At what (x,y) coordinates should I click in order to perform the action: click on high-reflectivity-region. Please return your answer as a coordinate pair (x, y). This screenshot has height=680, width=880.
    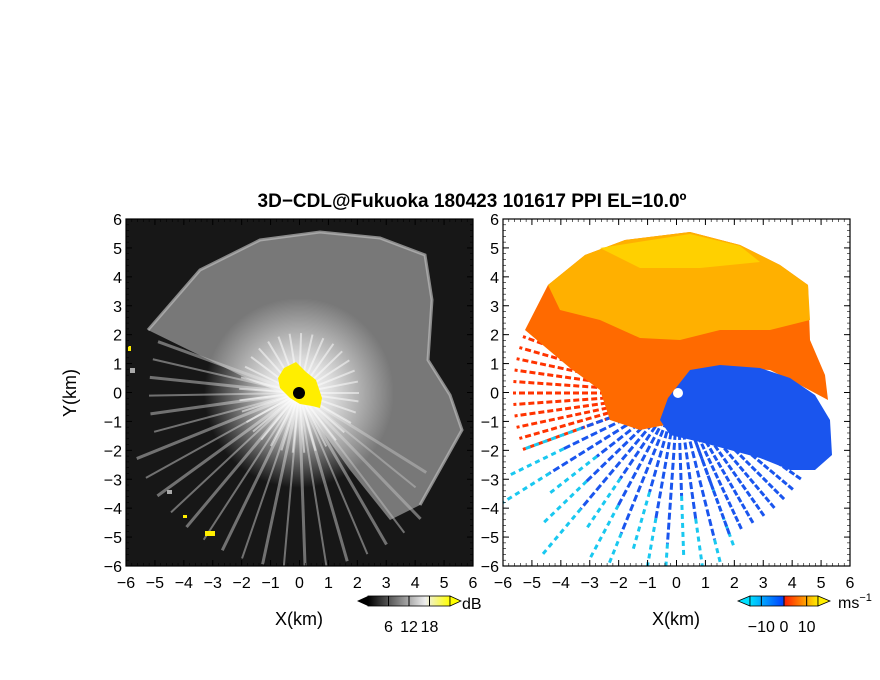
    Looking at the image, I should click on (300, 385).